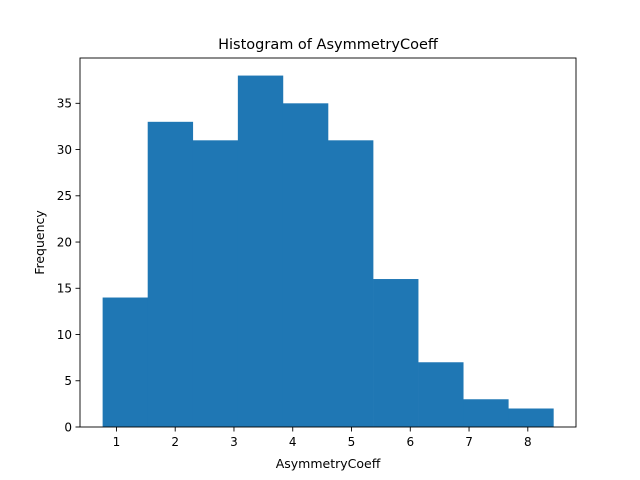 Image resolution: width=640 pixels, height=480 pixels. Describe the element at coordinates (352, 442) in the screenshot. I see `x-tick-label: 5` at that location.